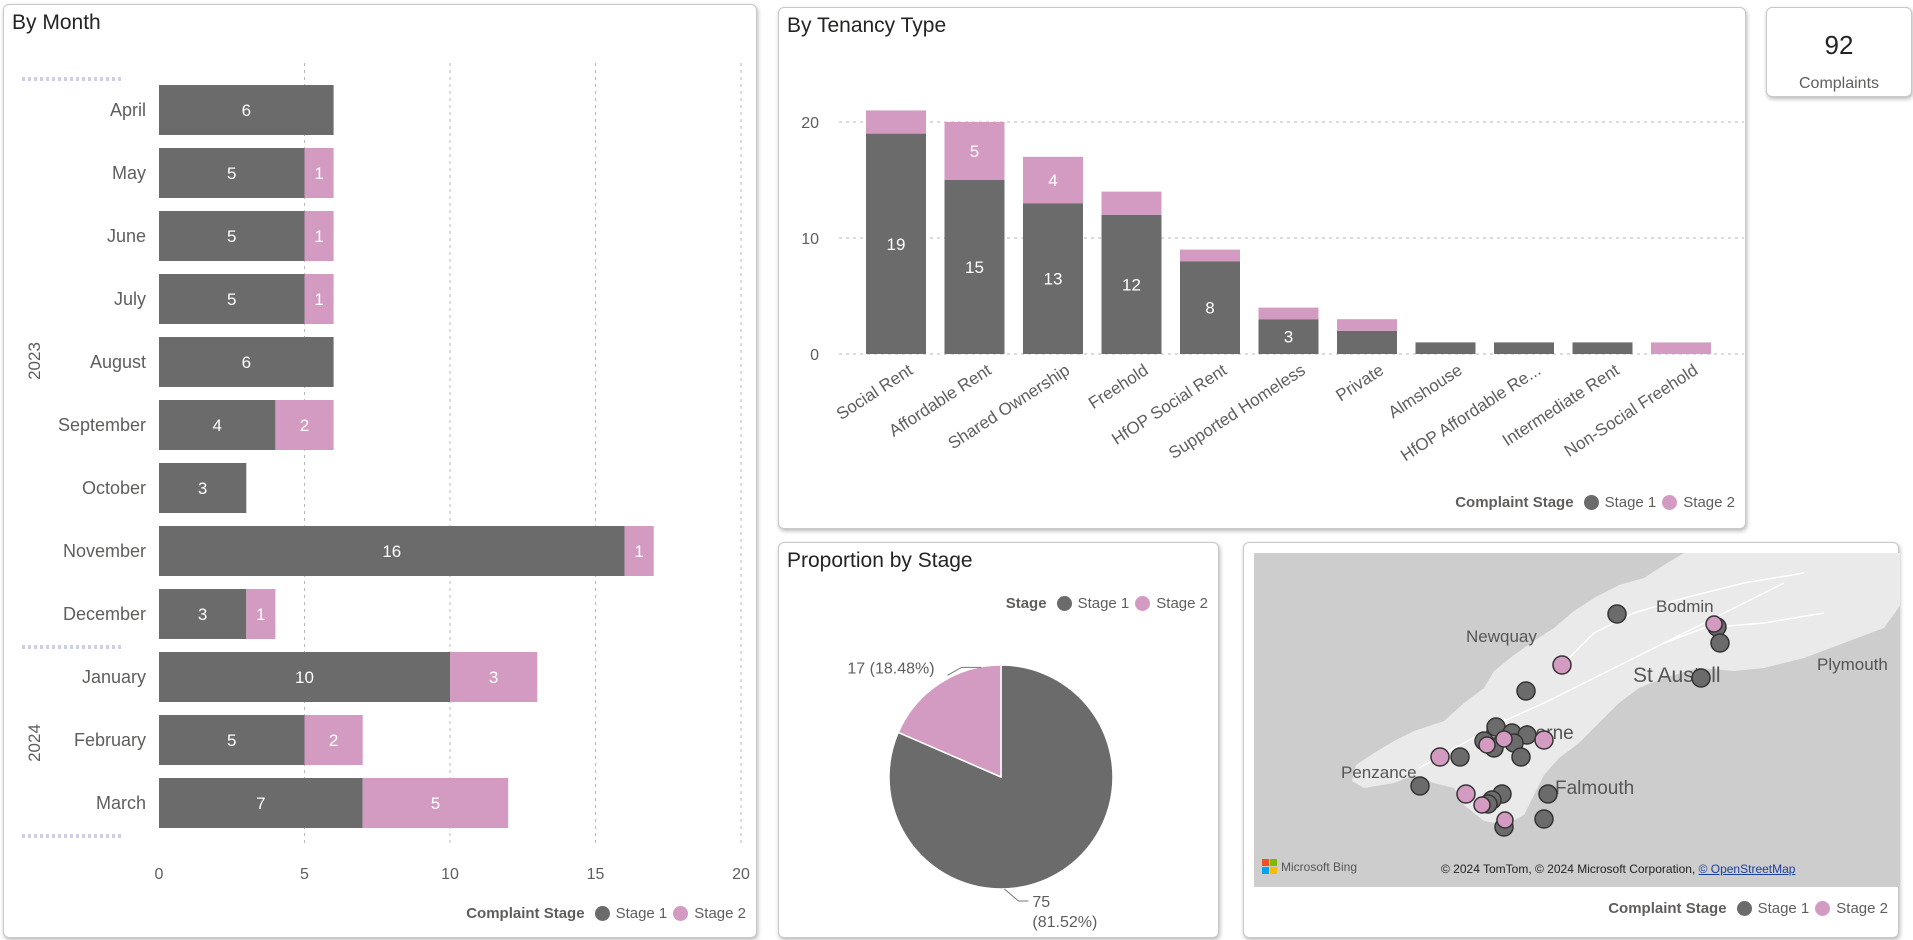 This screenshot has height=940, width=1913. I want to click on stage1-data-label: 12, so click(1131, 284).